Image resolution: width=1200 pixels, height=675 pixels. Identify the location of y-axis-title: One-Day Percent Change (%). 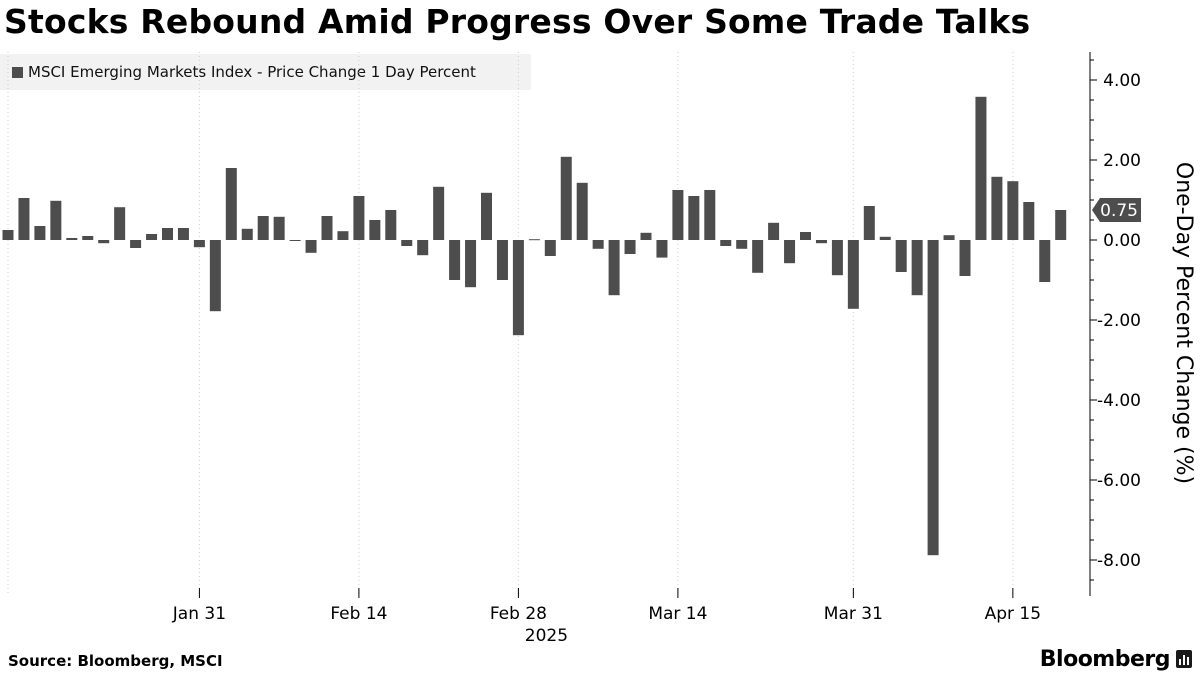
(1183, 323).